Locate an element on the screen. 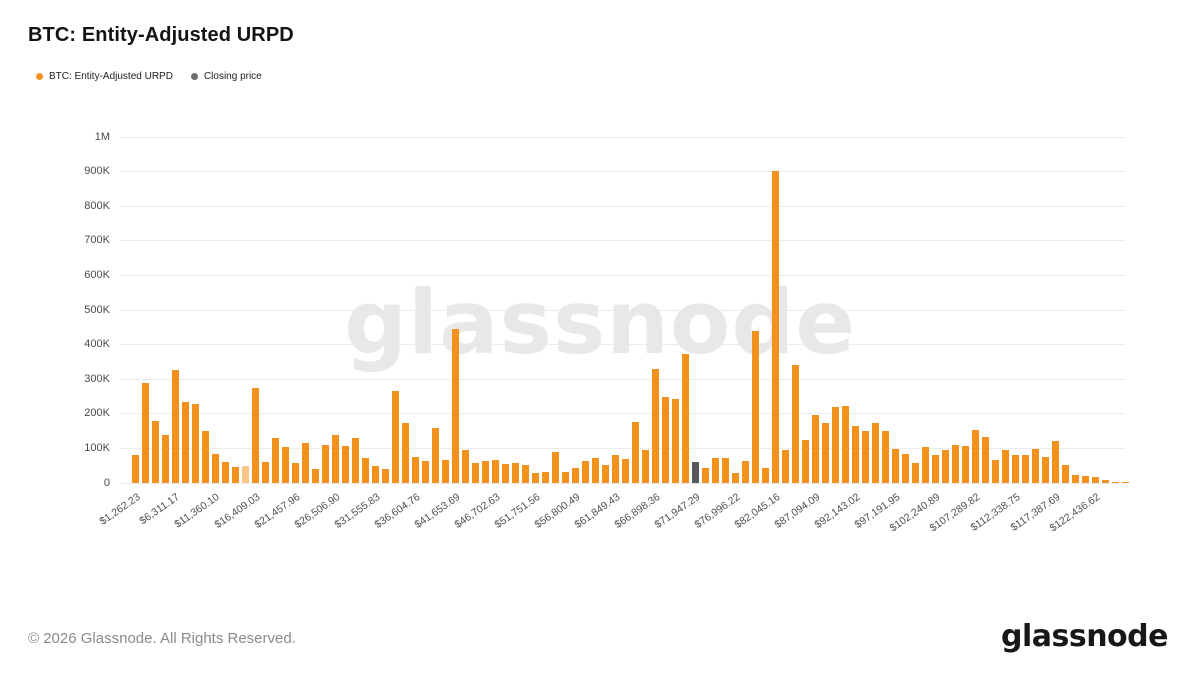 The height and width of the screenshot is (675, 1200). legend-item-closing-price: Closing price is located at coordinates (226, 76).